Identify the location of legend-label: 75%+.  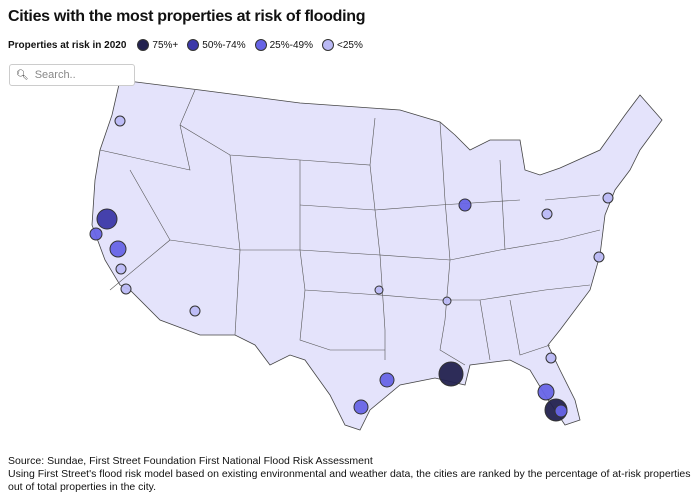
(165, 45).